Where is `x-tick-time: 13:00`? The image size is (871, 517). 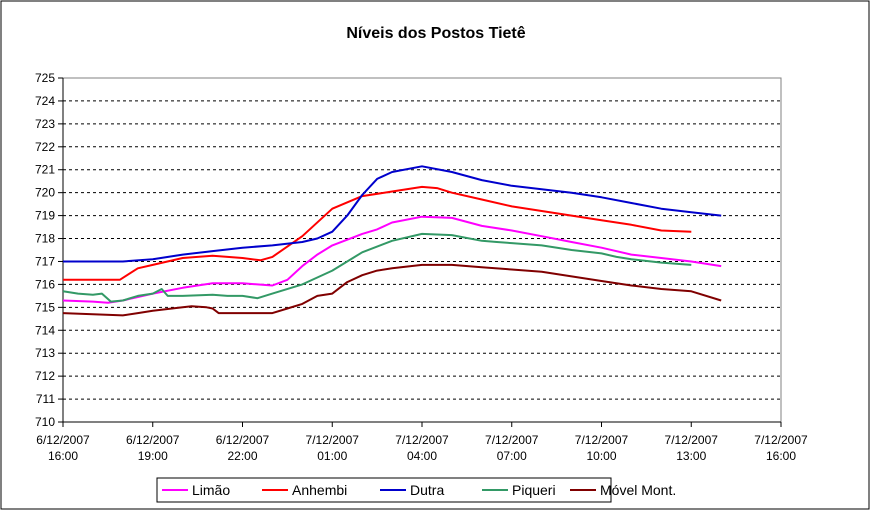 x-tick-time: 13:00 is located at coordinates (691, 456).